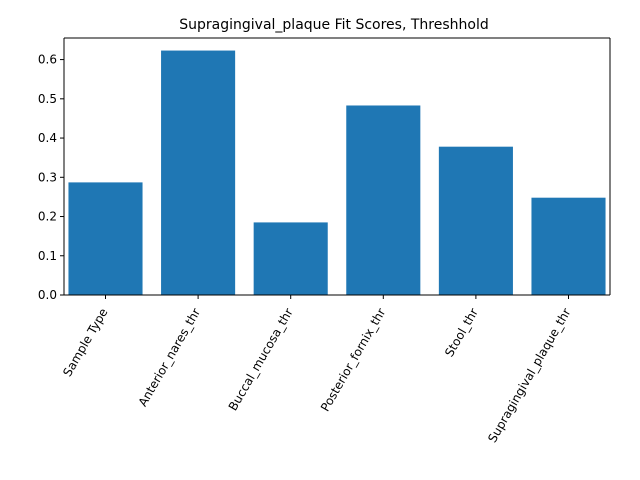 The width and height of the screenshot is (640, 480). Describe the element at coordinates (47, 256) in the screenshot. I see `y-tick-label: 0.1` at that location.